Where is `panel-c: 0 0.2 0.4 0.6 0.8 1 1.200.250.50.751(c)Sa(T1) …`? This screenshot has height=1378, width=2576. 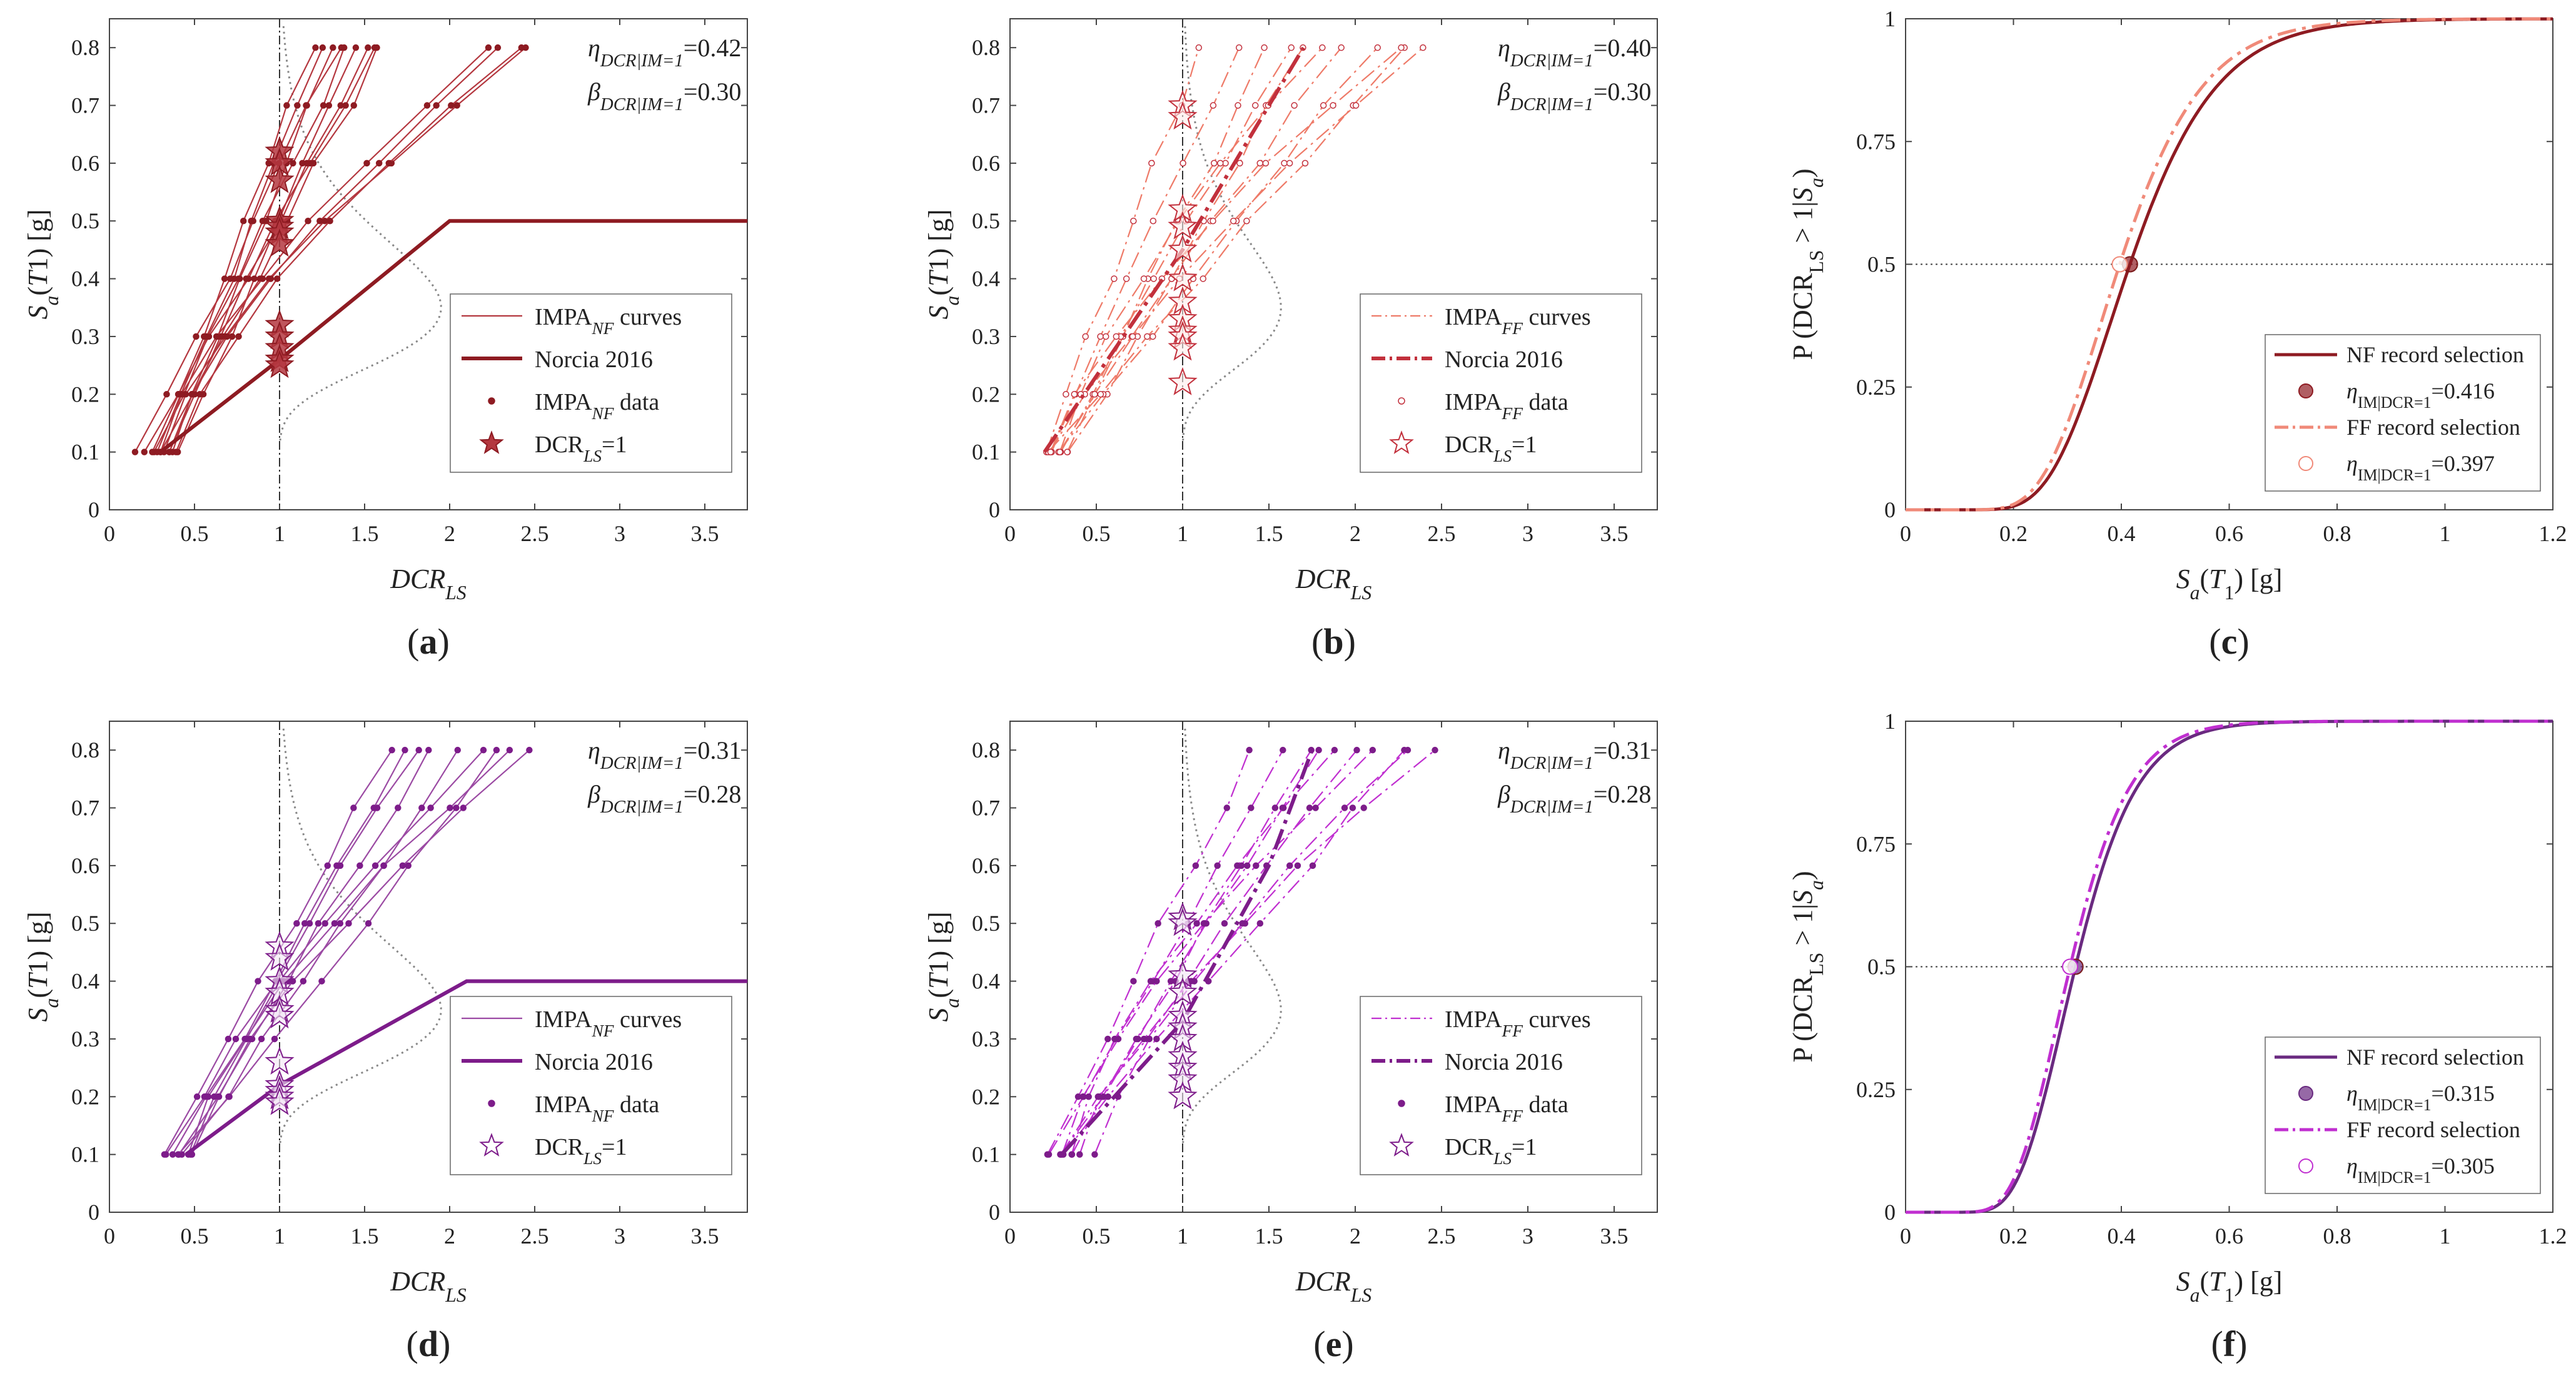 panel-c: 0 0.2 0.4 0.6 0.8 1 1.200.250.50.751(c)Sa(T1) … is located at coordinates (2177, 334).